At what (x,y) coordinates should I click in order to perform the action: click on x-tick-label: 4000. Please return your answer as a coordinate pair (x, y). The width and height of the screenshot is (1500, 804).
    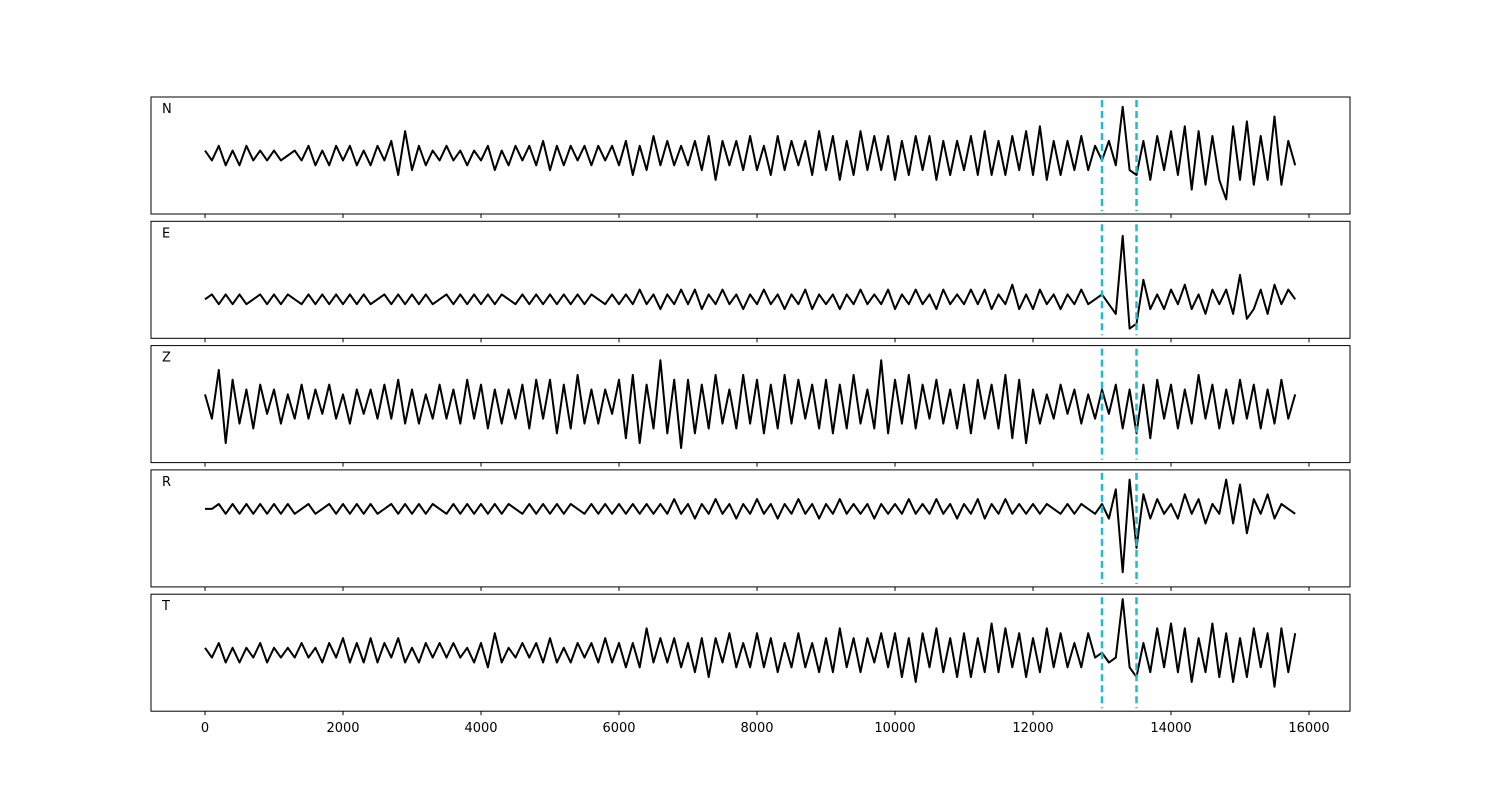
    Looking at the image, I should click on (480, 728).